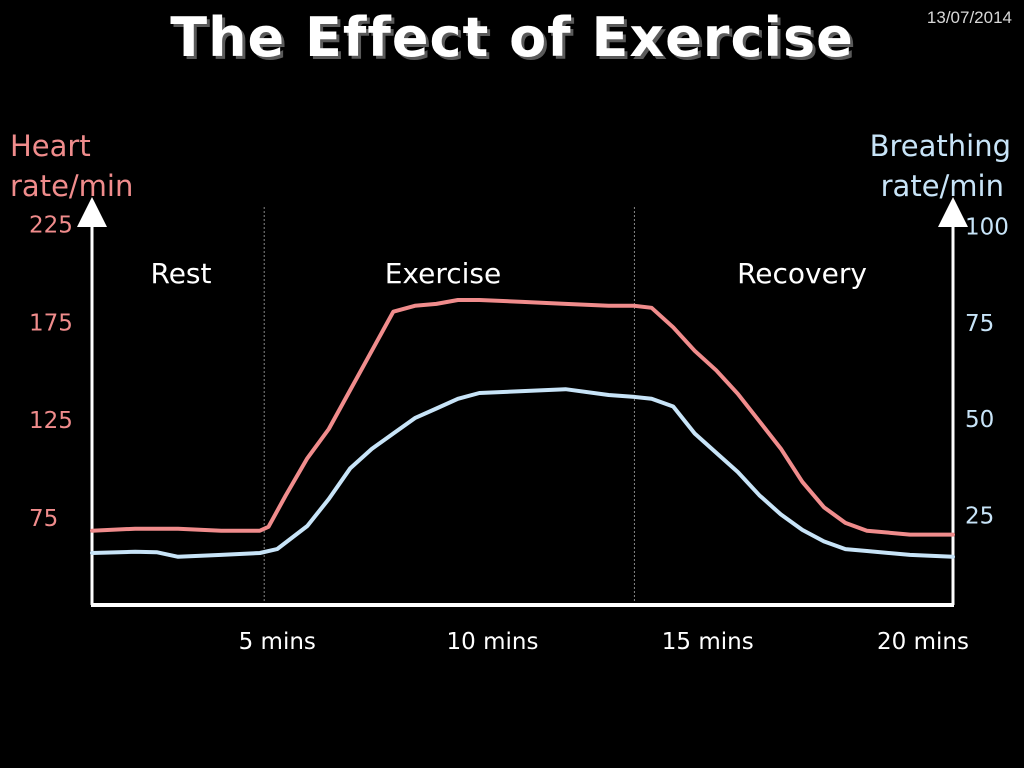  I want to click on slide-date: 13/07/2014, so click(969, 17).